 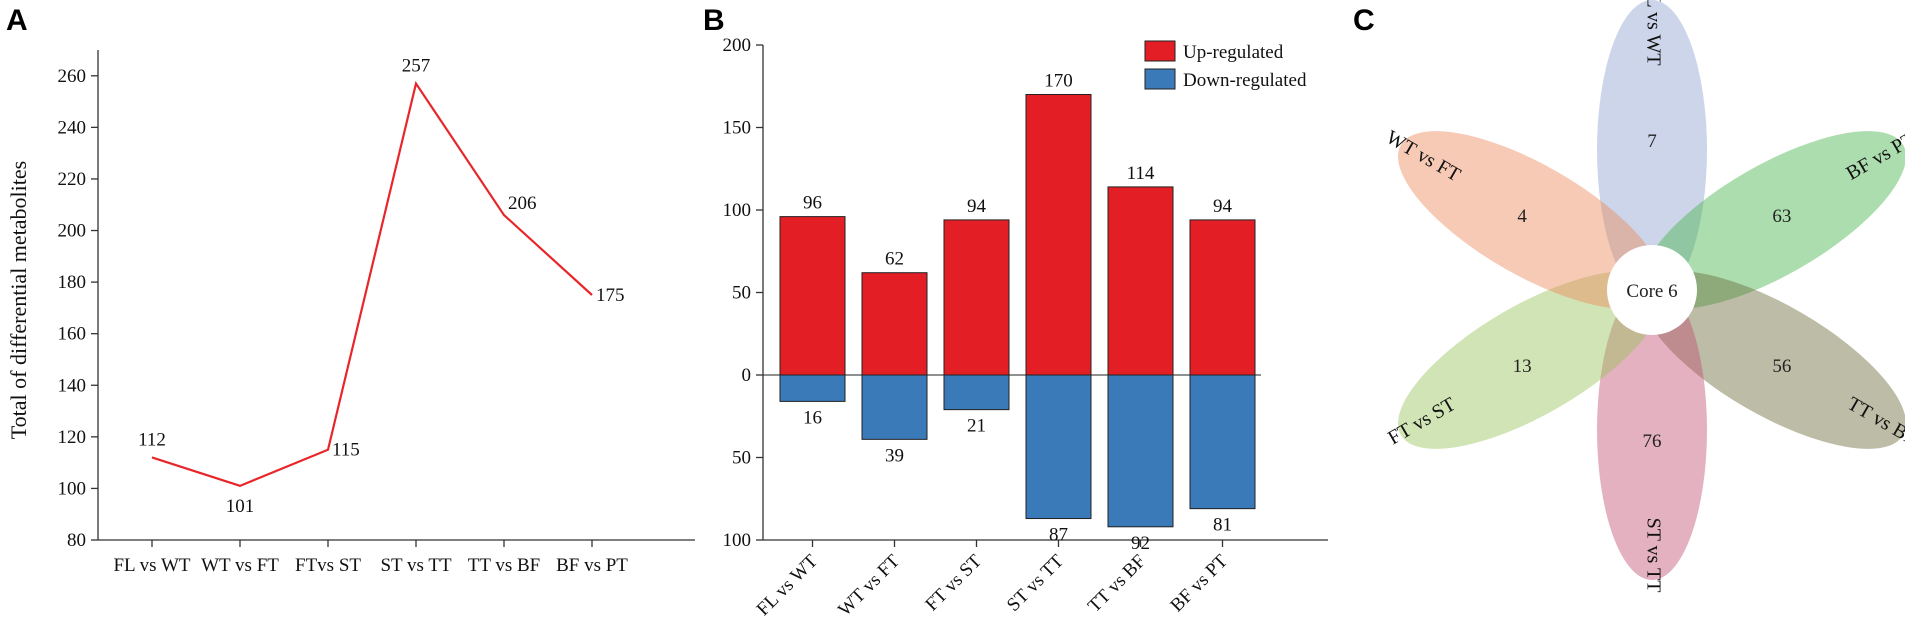 What do you see at coordinates (1364, 20) in the screenshot?
I see `panel-label-c: C` at bounding box center [1364, 20].